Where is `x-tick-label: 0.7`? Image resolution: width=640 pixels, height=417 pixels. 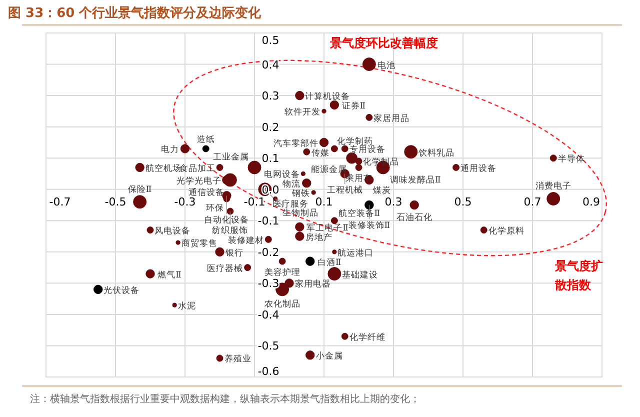 x-tick-label: 0.7 is located at coordinates (533, 201).